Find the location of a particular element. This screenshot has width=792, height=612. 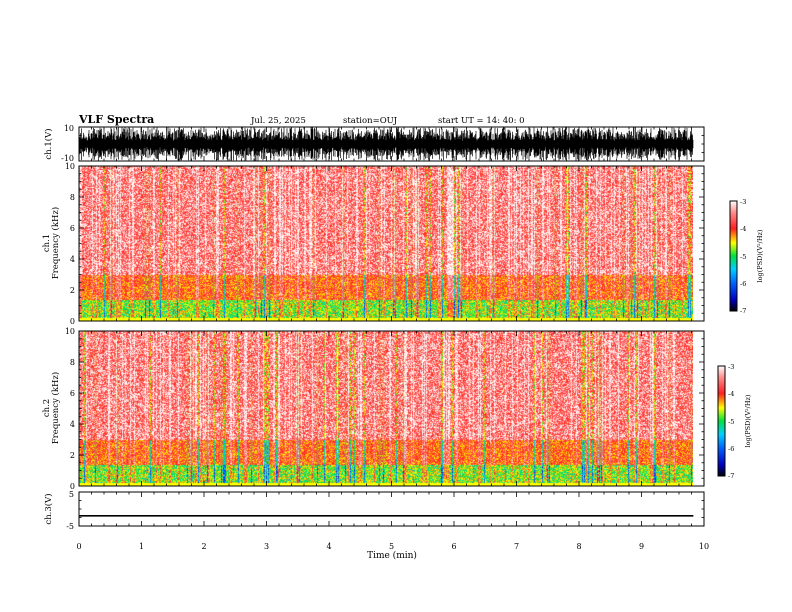

time-tick-label-2: 2 is located at coordinates (203, 546).